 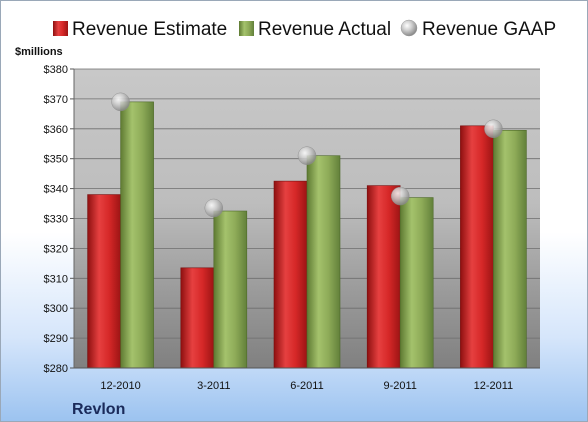 What do you see at coordinates (399, 386) in the screenshot?
I see `x-tick-label: 9-2011` at bounding box center [399, 386].